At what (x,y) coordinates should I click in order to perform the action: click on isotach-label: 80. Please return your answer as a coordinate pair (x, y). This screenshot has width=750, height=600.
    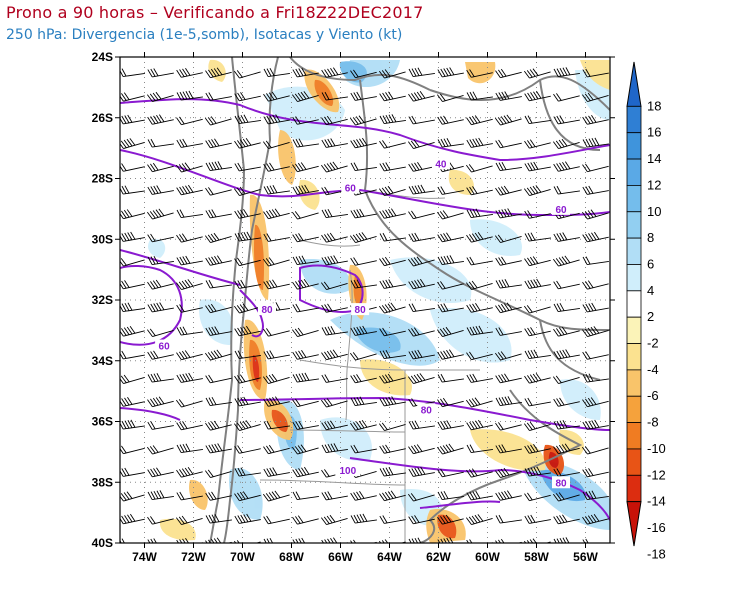
    Looking at the image, I should click on (267, 310).